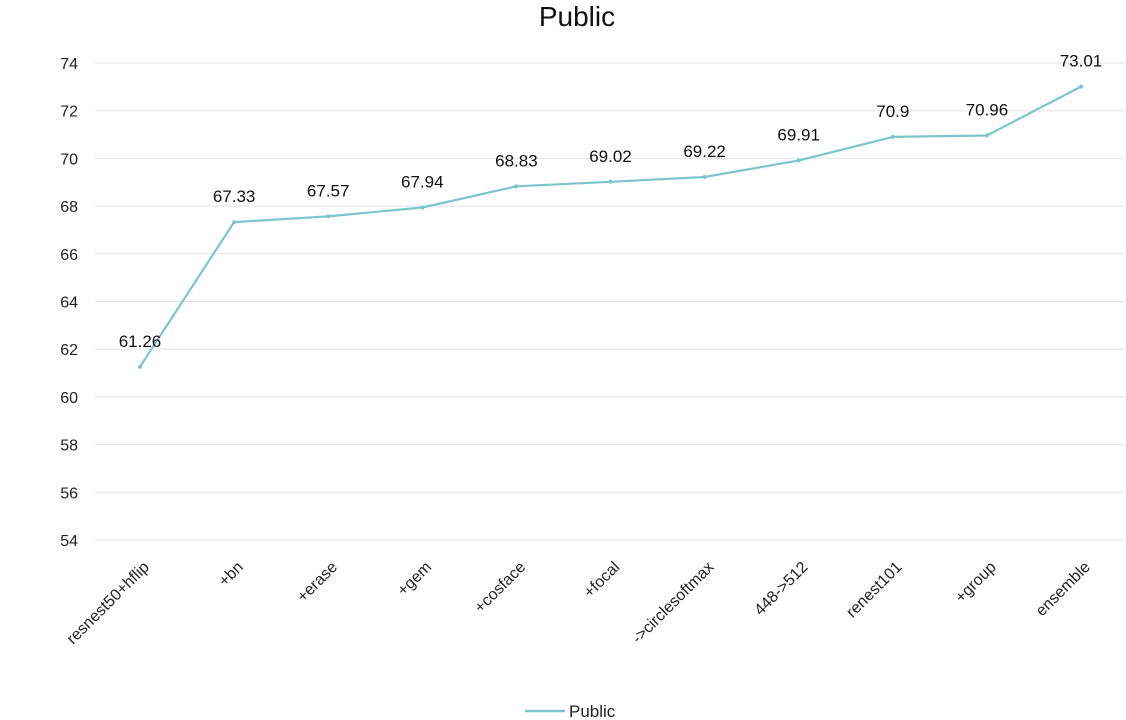 The height and width of the screenshot is (720, 1126). Describe the element at coordinates (69, 255) in the screenshot. I see `y-tick-label: 66` at that location.